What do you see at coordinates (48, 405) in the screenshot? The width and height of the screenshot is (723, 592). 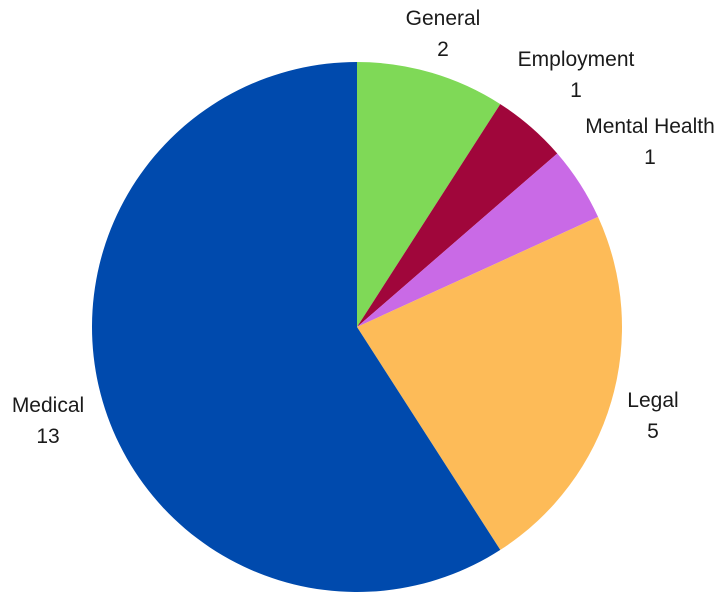 I see `label-medical: Medical` at bounding box center [48, 405].